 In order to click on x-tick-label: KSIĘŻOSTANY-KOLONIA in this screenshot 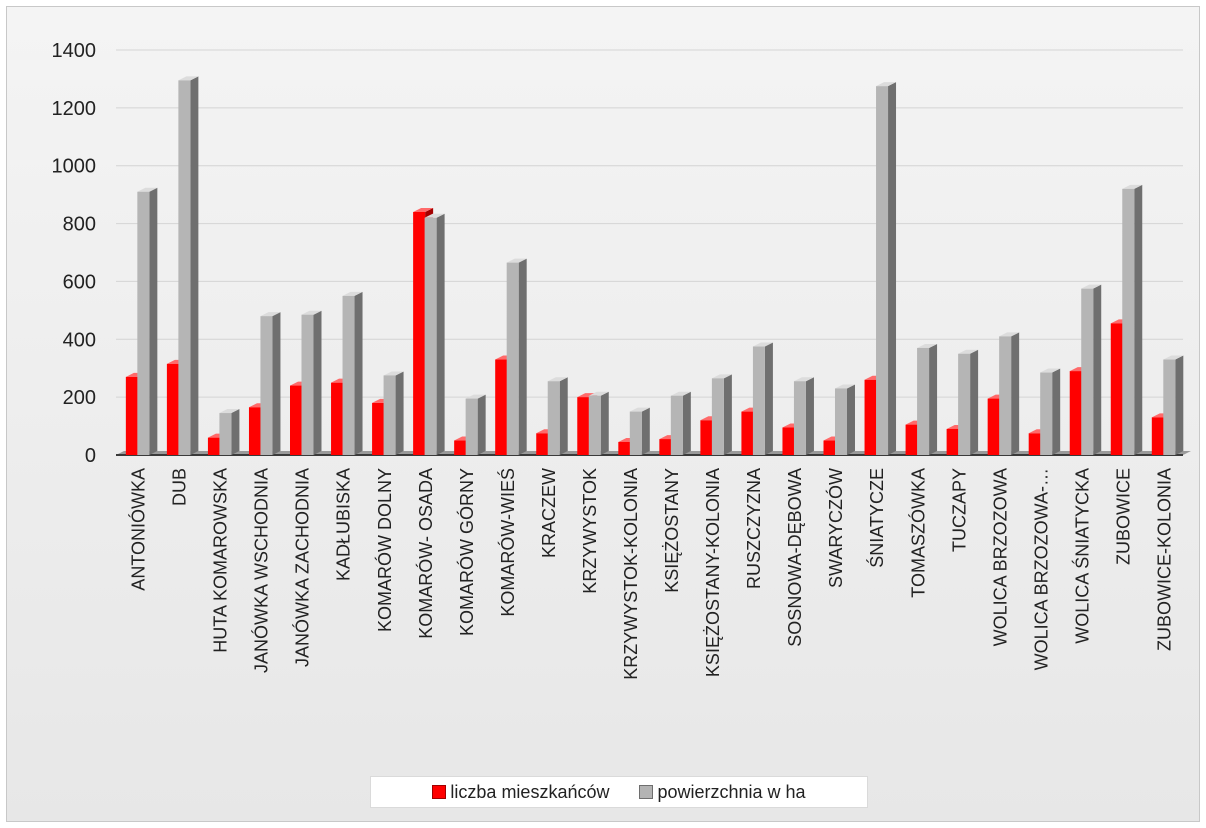, I will do `click(713, 572)`.